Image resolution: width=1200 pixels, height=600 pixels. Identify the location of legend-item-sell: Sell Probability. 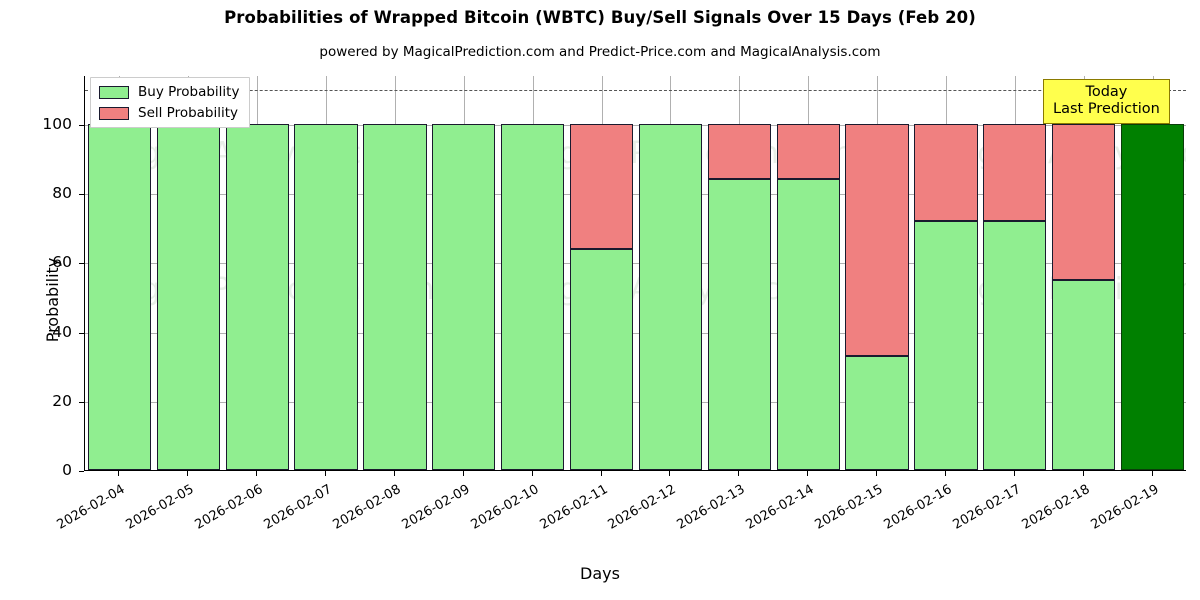
(169, 113).